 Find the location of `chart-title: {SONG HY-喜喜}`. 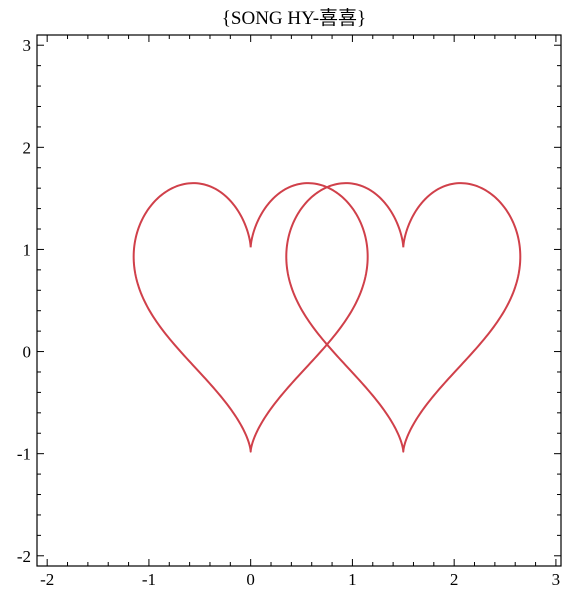

chart-title: {SONG HY-喜喜} is located at coordinates (294, 18).